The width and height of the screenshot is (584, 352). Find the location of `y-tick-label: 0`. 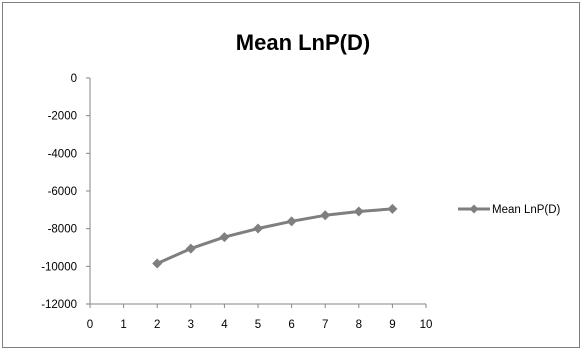

y-tick-label: 0 is located at coordinates (74, 79).